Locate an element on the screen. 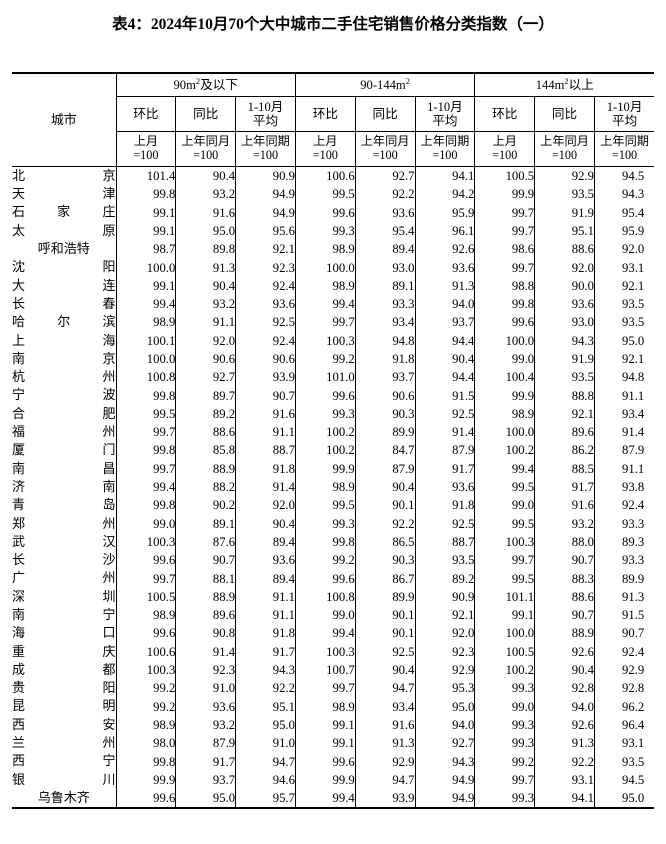  base-lastyearmonth-g1: 上年同月 =100 is located at coordinates (206, 149).